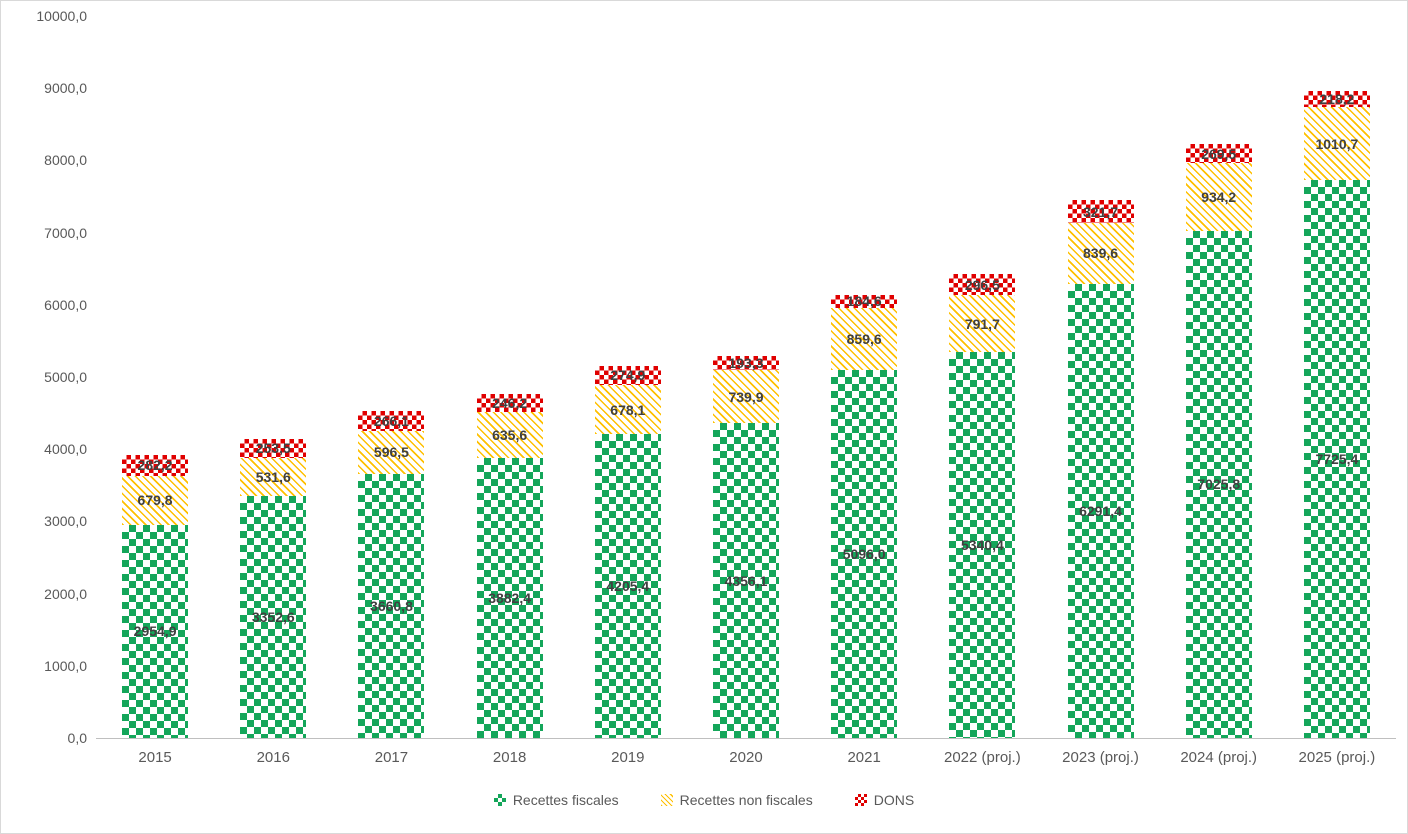 Image resolution: width=1408 pixels, height=834 pixels. Describe the element at coordinates (65, 593) in the screenshot. I see `y-axis-tick-label: 2000,0` at that location.